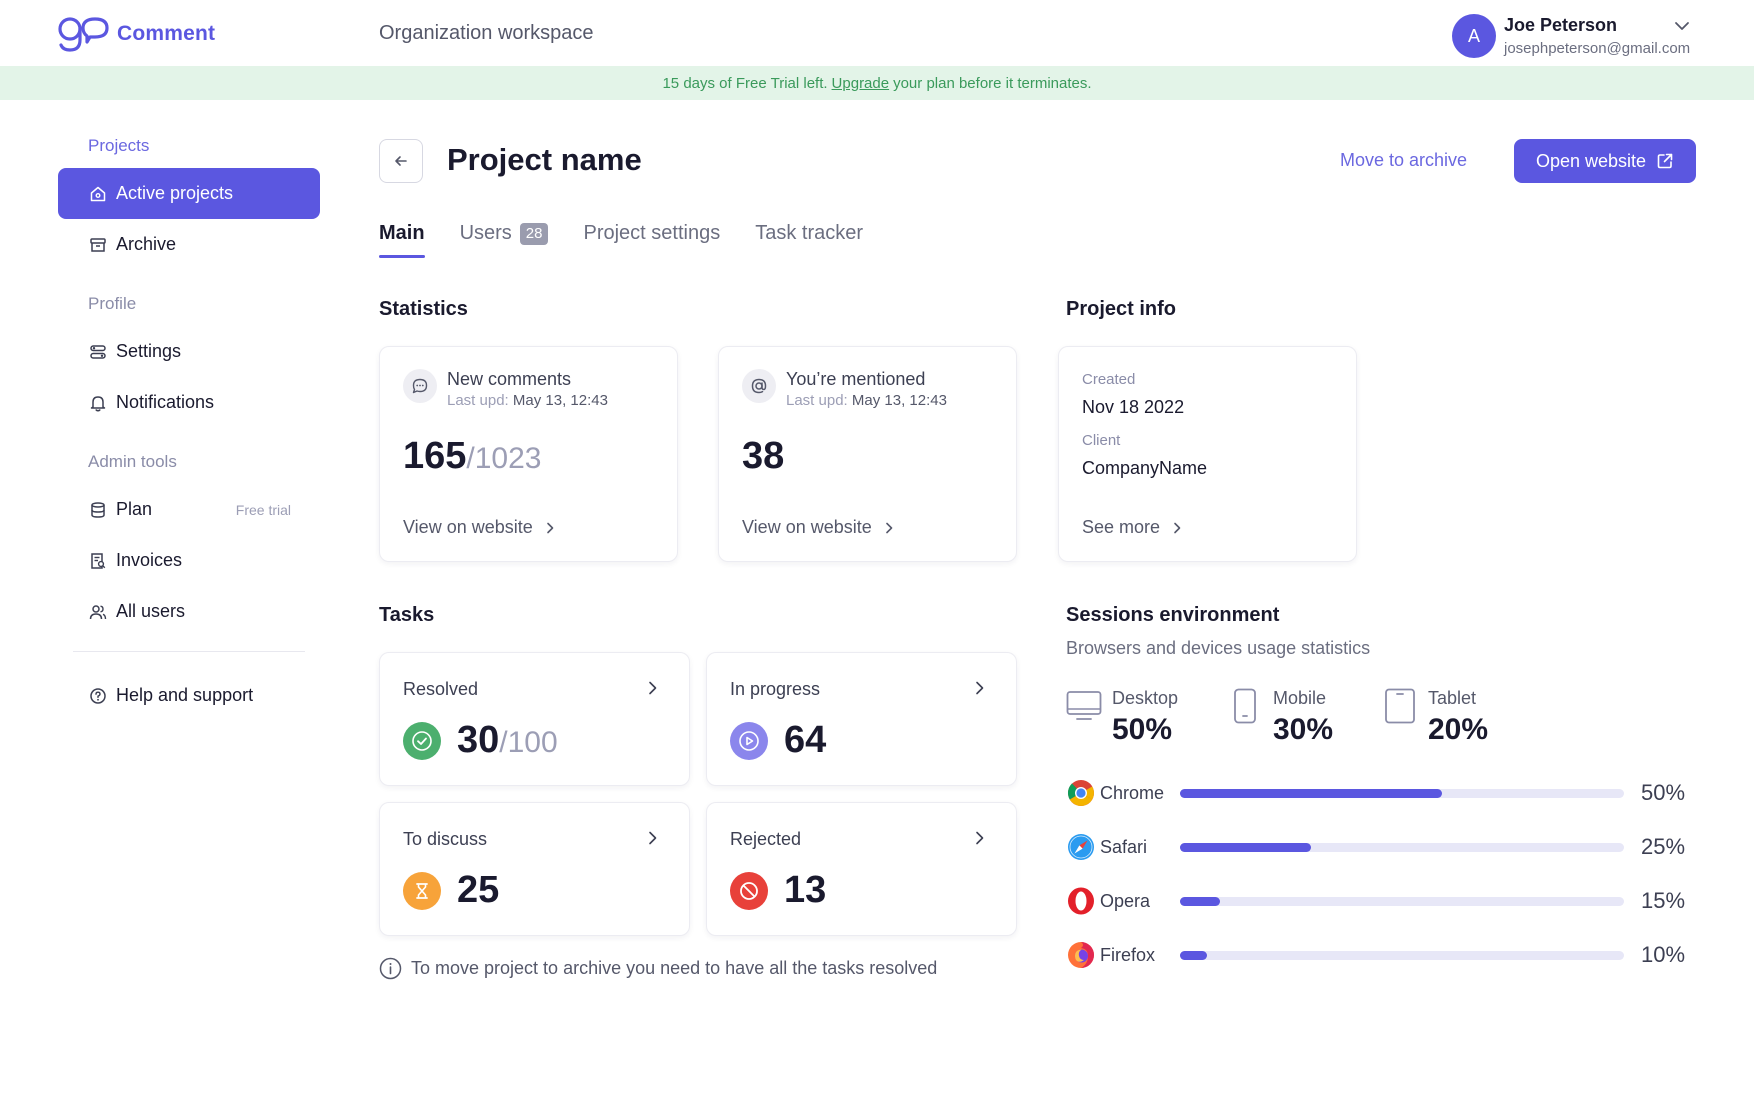  I want to click on task-label: To discuss, so click(445, 839).